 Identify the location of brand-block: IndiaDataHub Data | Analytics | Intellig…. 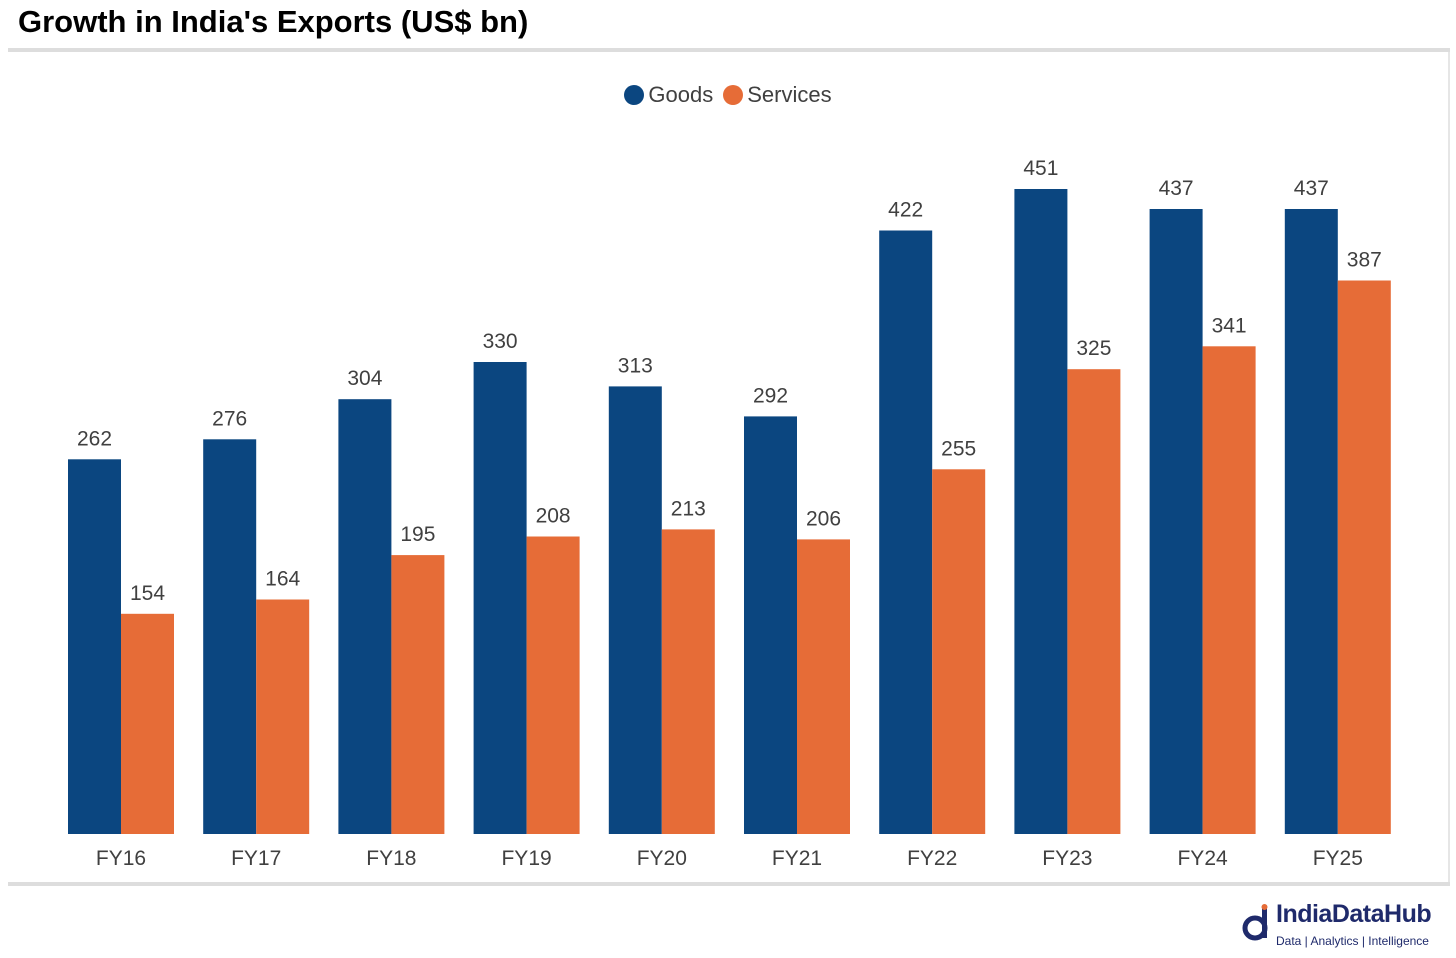
(1345, 926).